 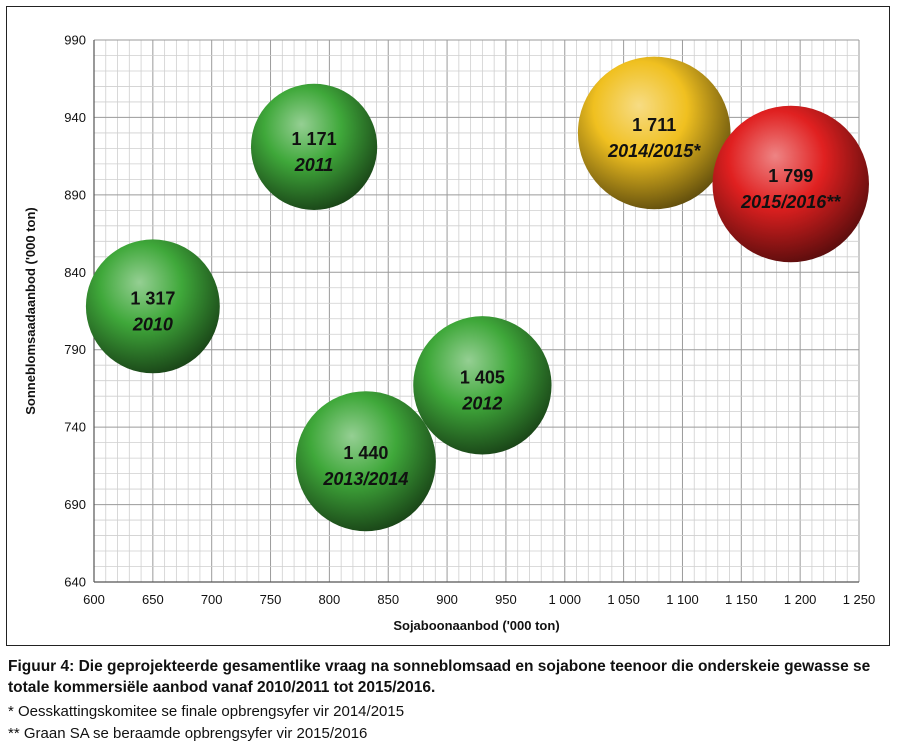 I want to click on bubble-value-label: 1 799, so click(x=790, y=176).